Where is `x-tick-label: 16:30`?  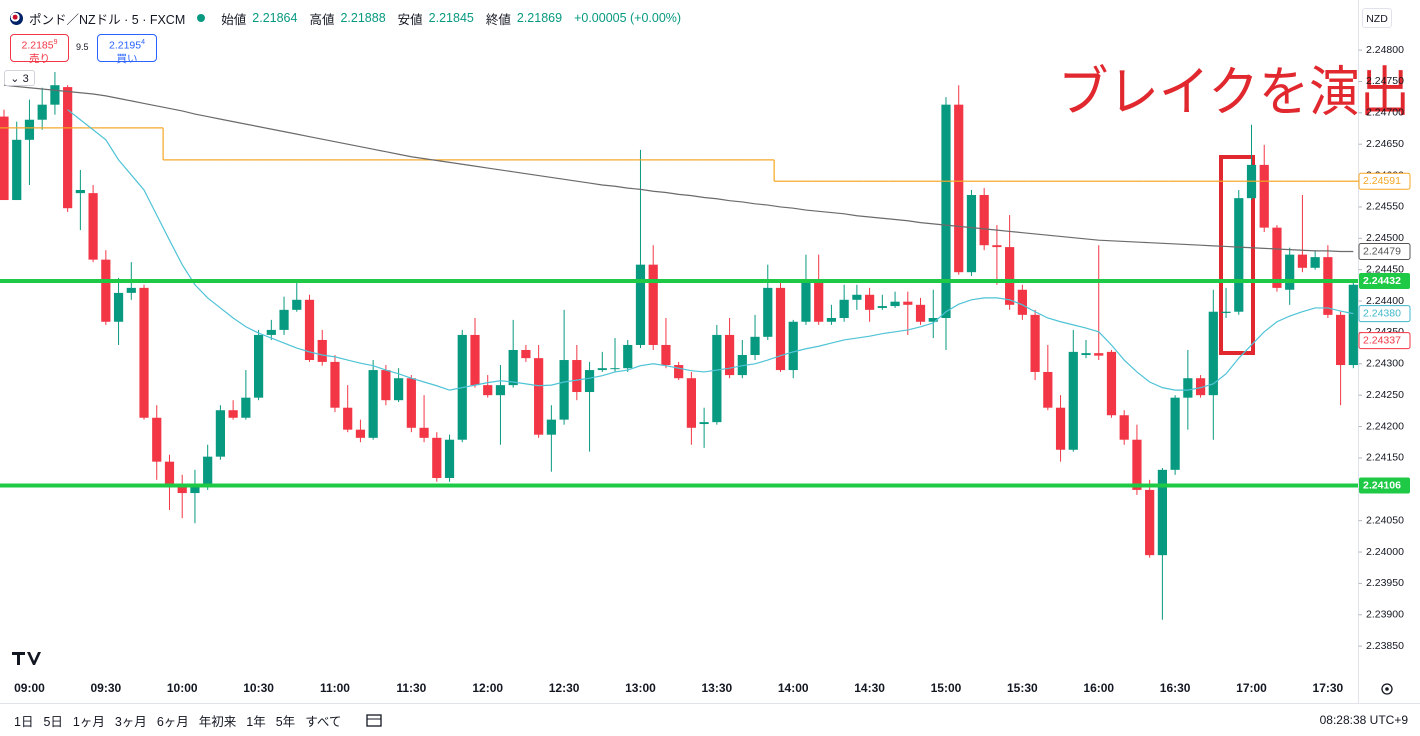
x-tick-label: 16:30 is located at coordinates (1175, 688).